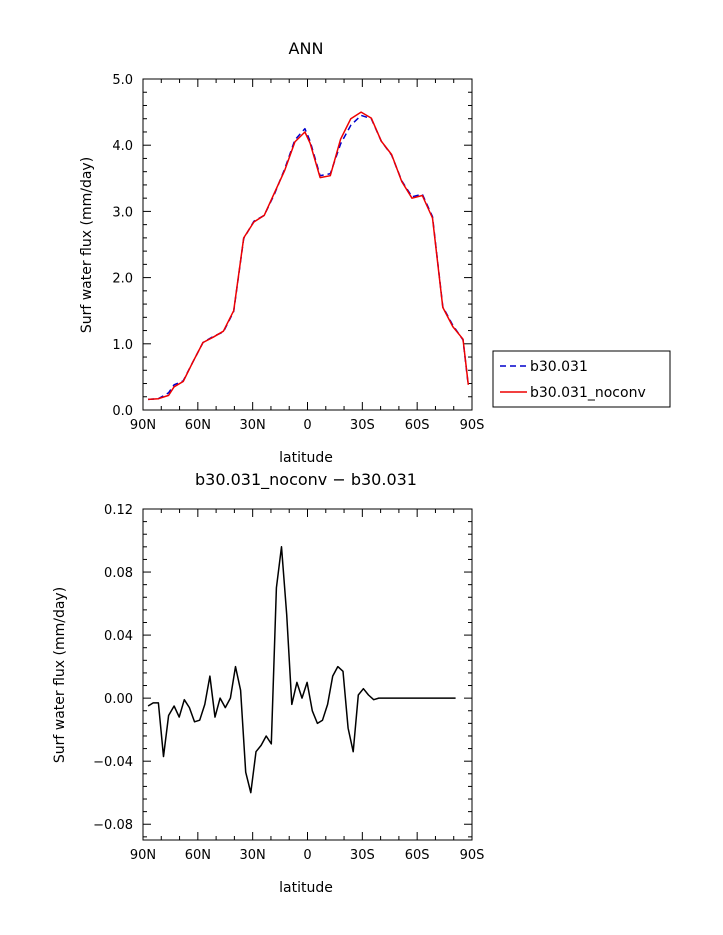  I want to click on y-tick-label: 0.08, so click(118, 573).